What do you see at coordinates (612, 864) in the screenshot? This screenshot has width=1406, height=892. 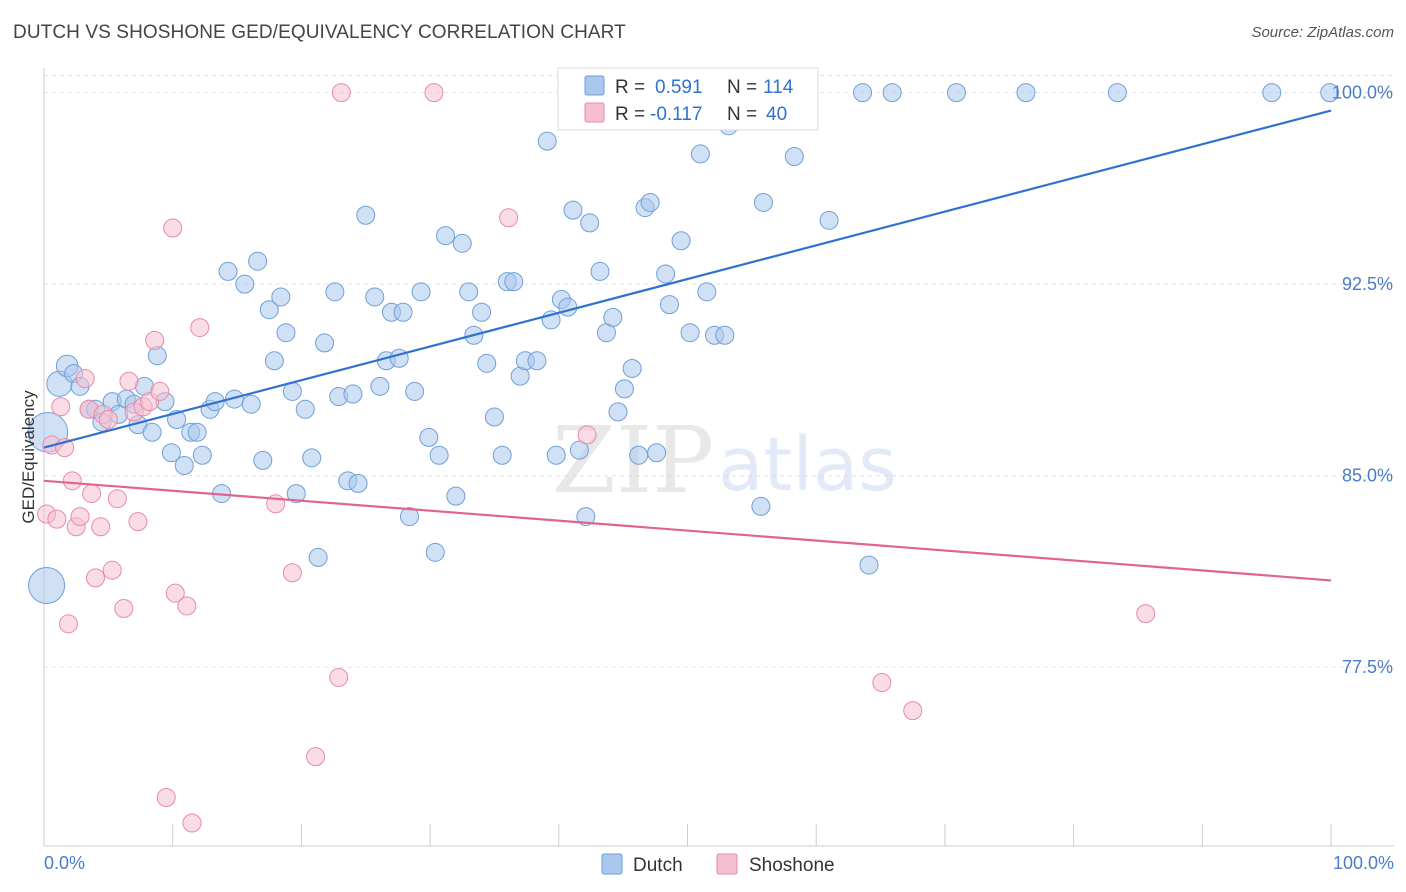 I see `legend-dutch-swatch` at bounding box center [612, 864].